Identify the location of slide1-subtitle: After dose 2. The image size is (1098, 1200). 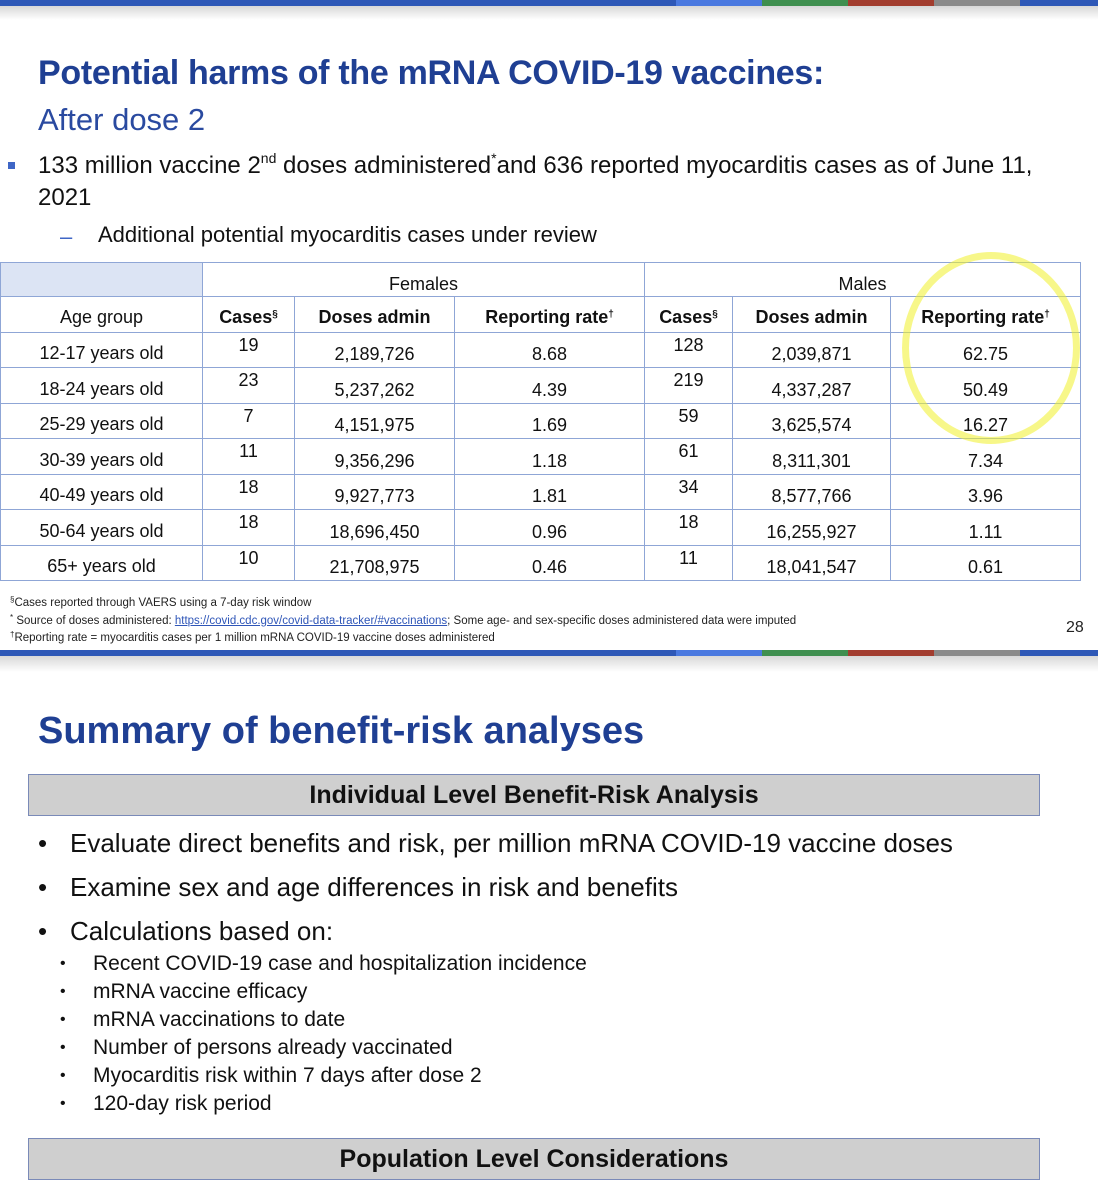
(122, 119).